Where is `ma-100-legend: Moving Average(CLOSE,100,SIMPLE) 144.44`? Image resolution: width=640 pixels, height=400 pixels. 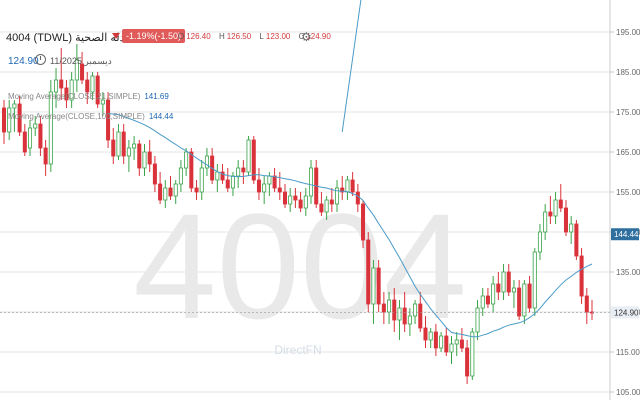
ma-100-legend: Moving Average(CLOSE,100,SIMPLE) 144.44 is located at coordinates (90, 116).